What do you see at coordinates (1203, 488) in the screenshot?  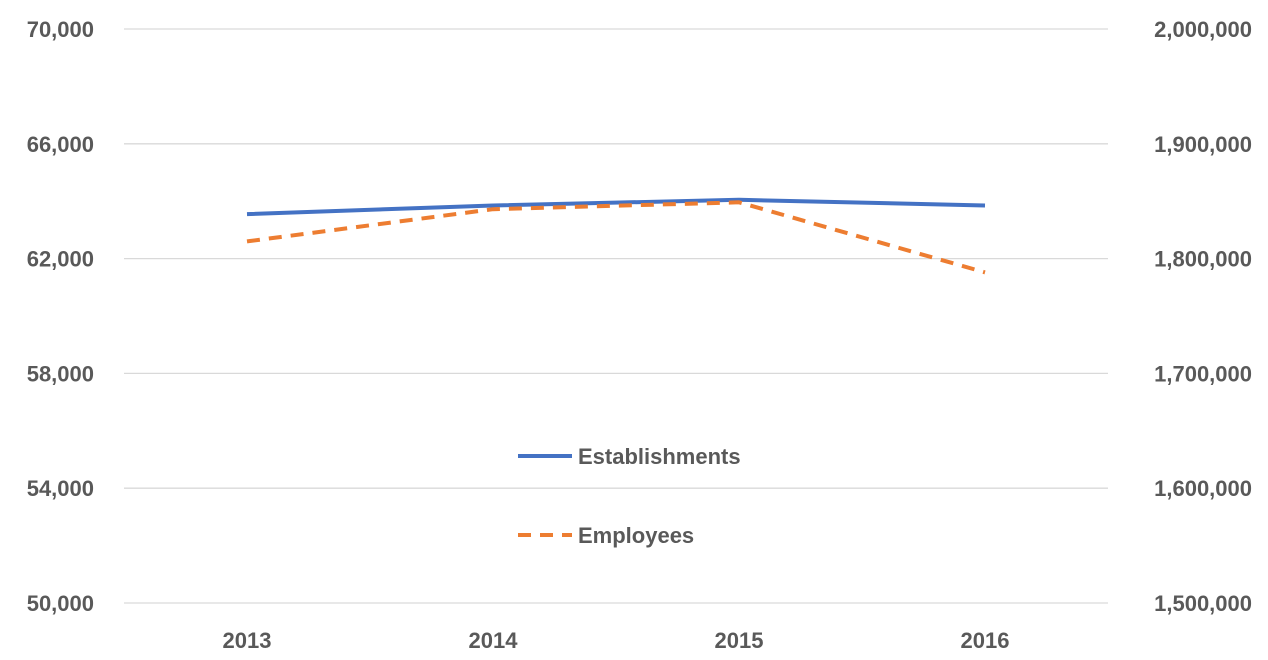 I see `right-tick-label: 1,600,000` at bounding box center [1203, 488].